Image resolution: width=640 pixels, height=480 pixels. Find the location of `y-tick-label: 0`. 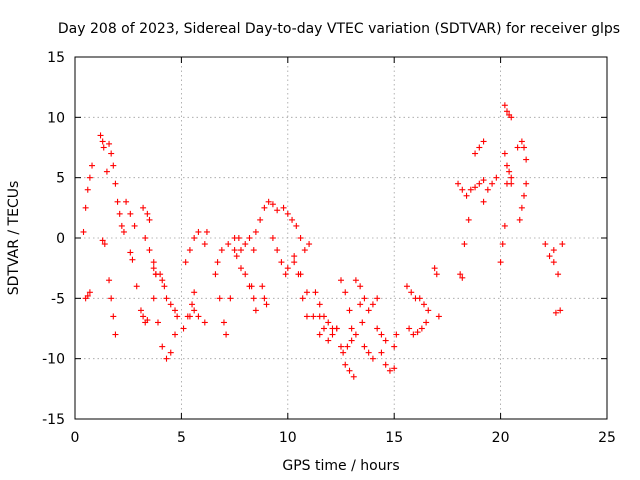

y-tick-label: 0 is located at coordinates (60, 239).